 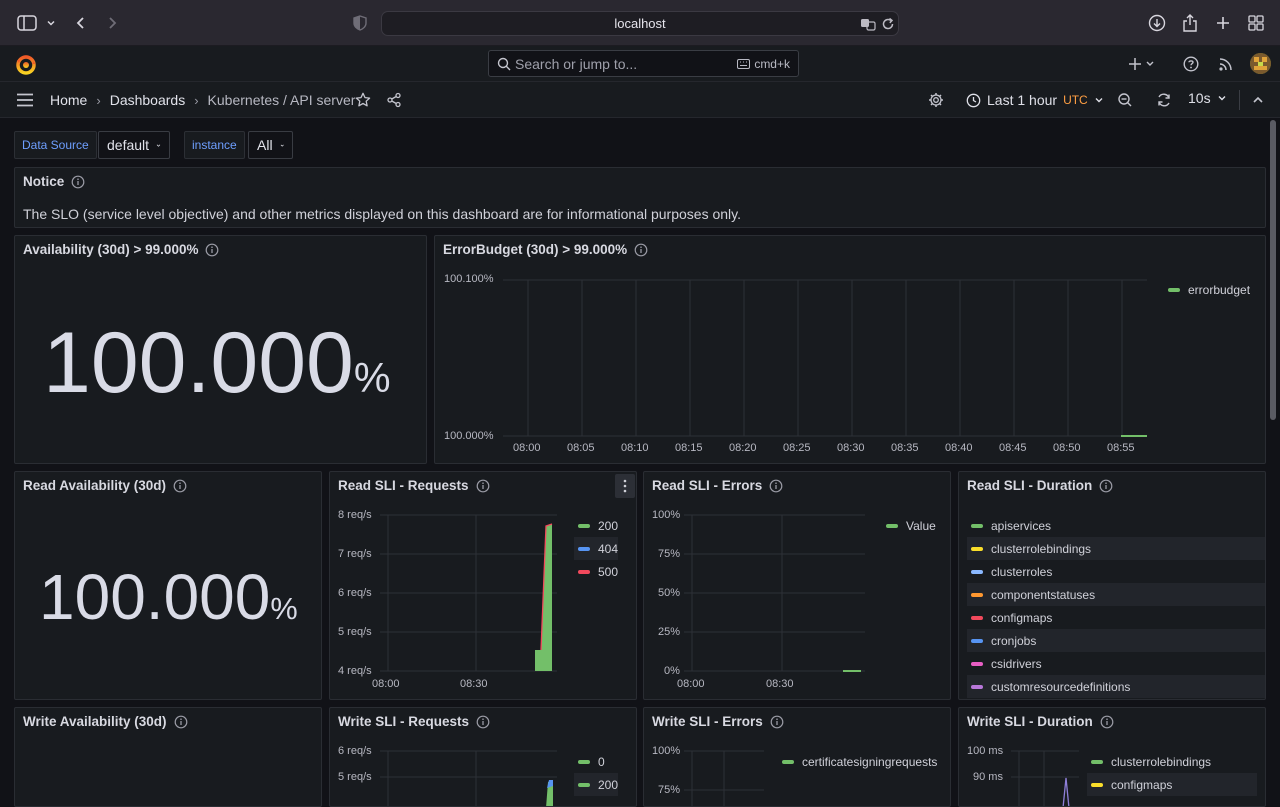 What do you see at coordinates (1121, 448) in the screenshot?
I see `x-tick-label: 08:55` at bounding box center [1121, 448].